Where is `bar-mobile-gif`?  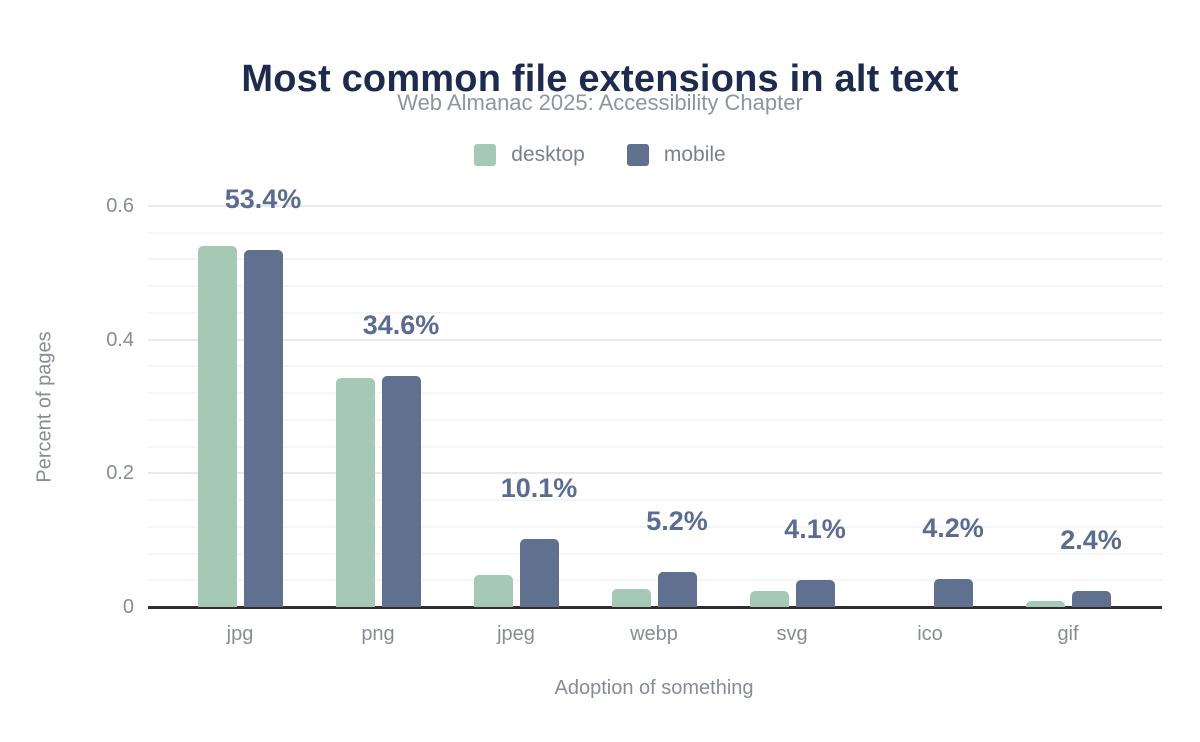 bar-mobile-gif is located at coordinates (1091, 598).